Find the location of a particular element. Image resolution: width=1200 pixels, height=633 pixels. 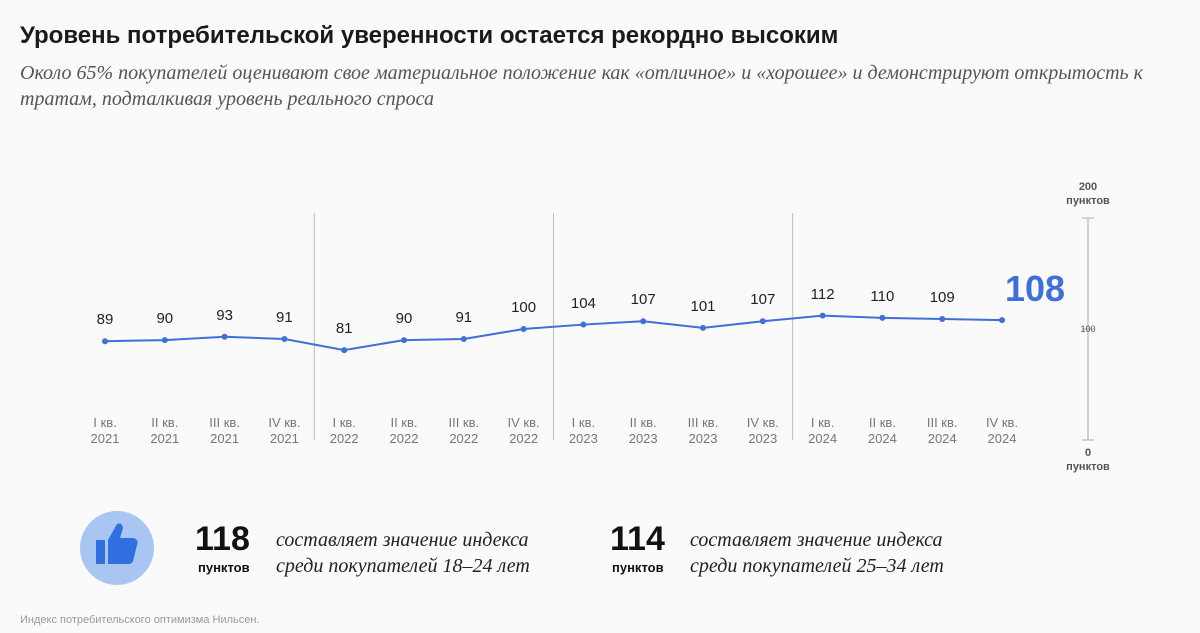

x-tick-label: IV кв. 2024 is located at coordinates (1002, 430).